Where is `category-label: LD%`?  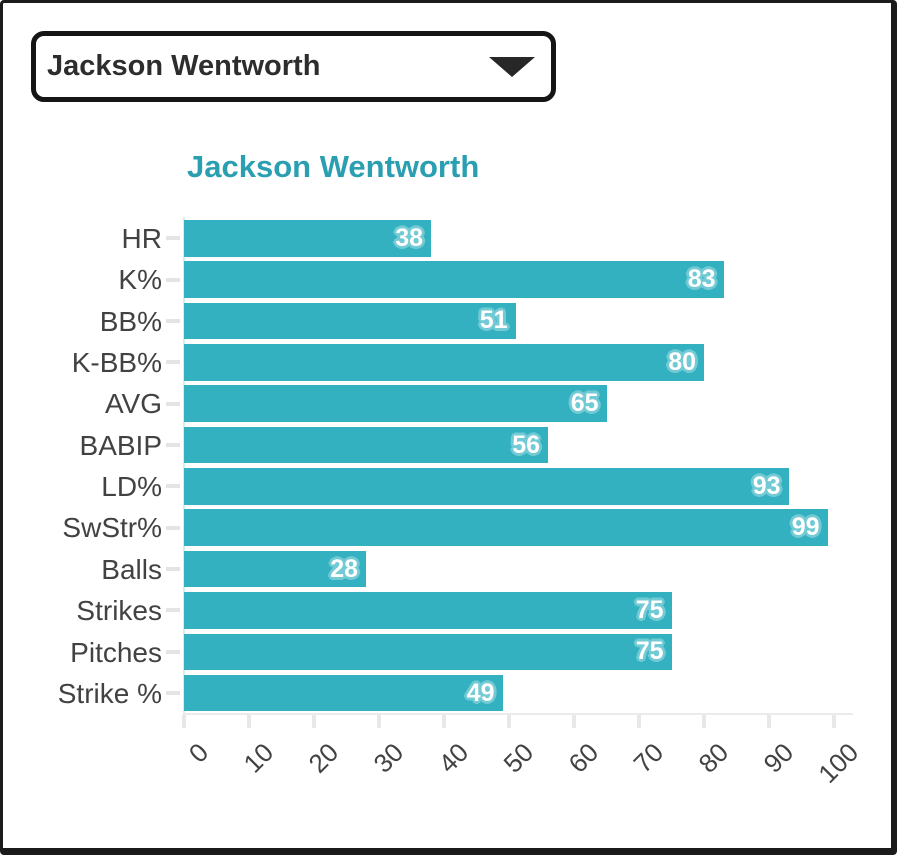 category-label: LD% is located at coordinates (131, 487).